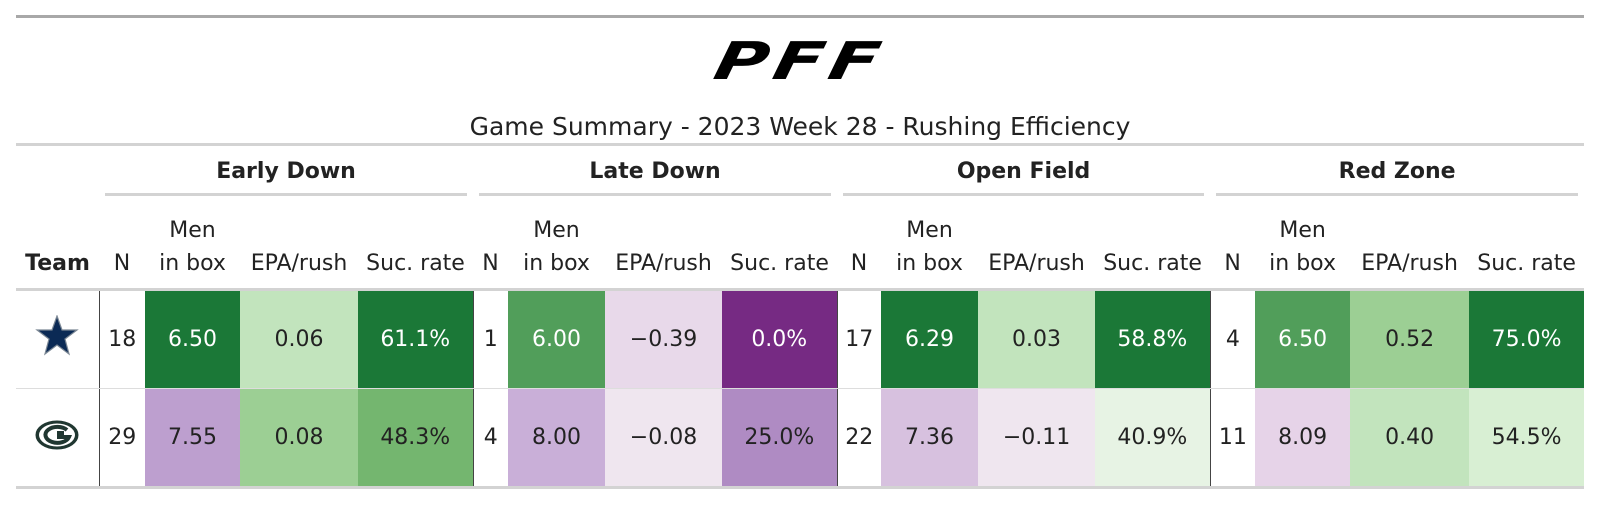 This screenshot has height=525, width=1600. I want to click on cell: 1, so click(491, 339).